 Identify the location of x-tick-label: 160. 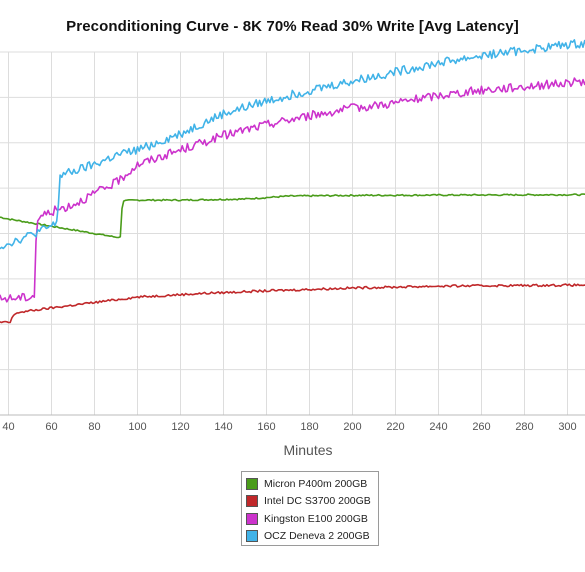
(266, 427).